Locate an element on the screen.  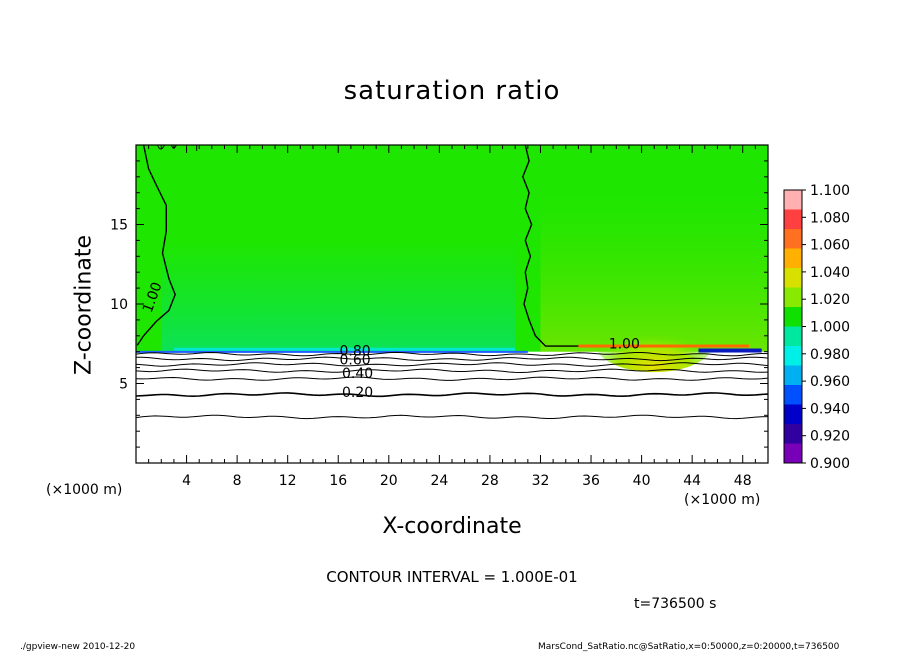
x-tick-label: 8 is located at coordinates (237, 481).